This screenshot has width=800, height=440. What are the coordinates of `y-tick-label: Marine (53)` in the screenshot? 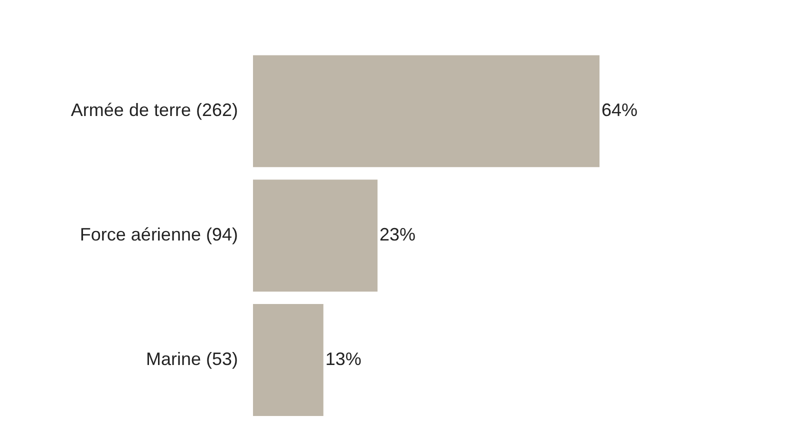 It's located at (192, 358).